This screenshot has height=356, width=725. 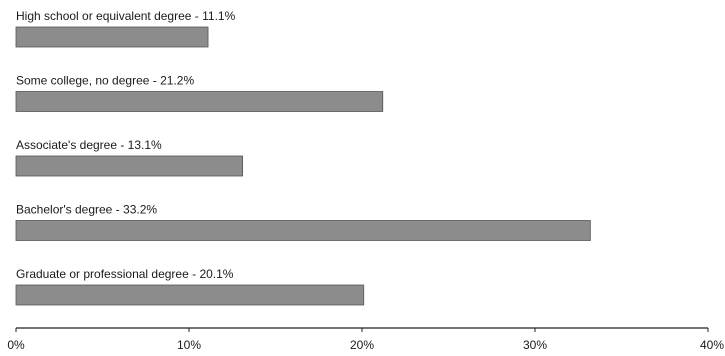 What do you see at coordinates (126, 16) in the screenshot?
I see `bar-label: High school or equivalent degree - 11.1%` at bounding box center [126, 16].